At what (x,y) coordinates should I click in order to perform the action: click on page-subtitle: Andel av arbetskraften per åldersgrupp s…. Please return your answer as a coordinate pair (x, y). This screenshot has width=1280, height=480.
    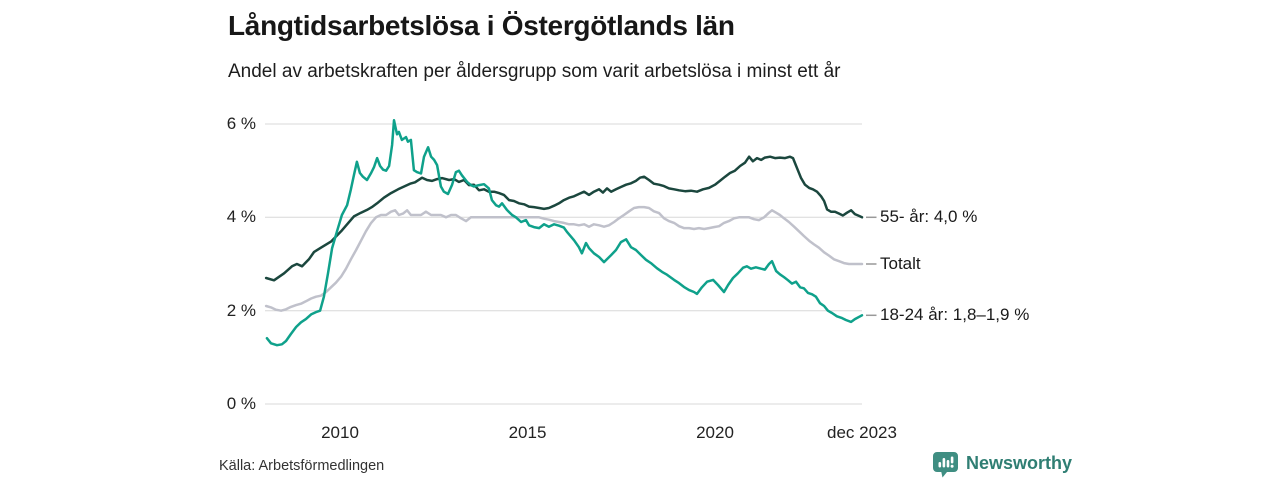
    Looking at the image, I should click on (534, 71).